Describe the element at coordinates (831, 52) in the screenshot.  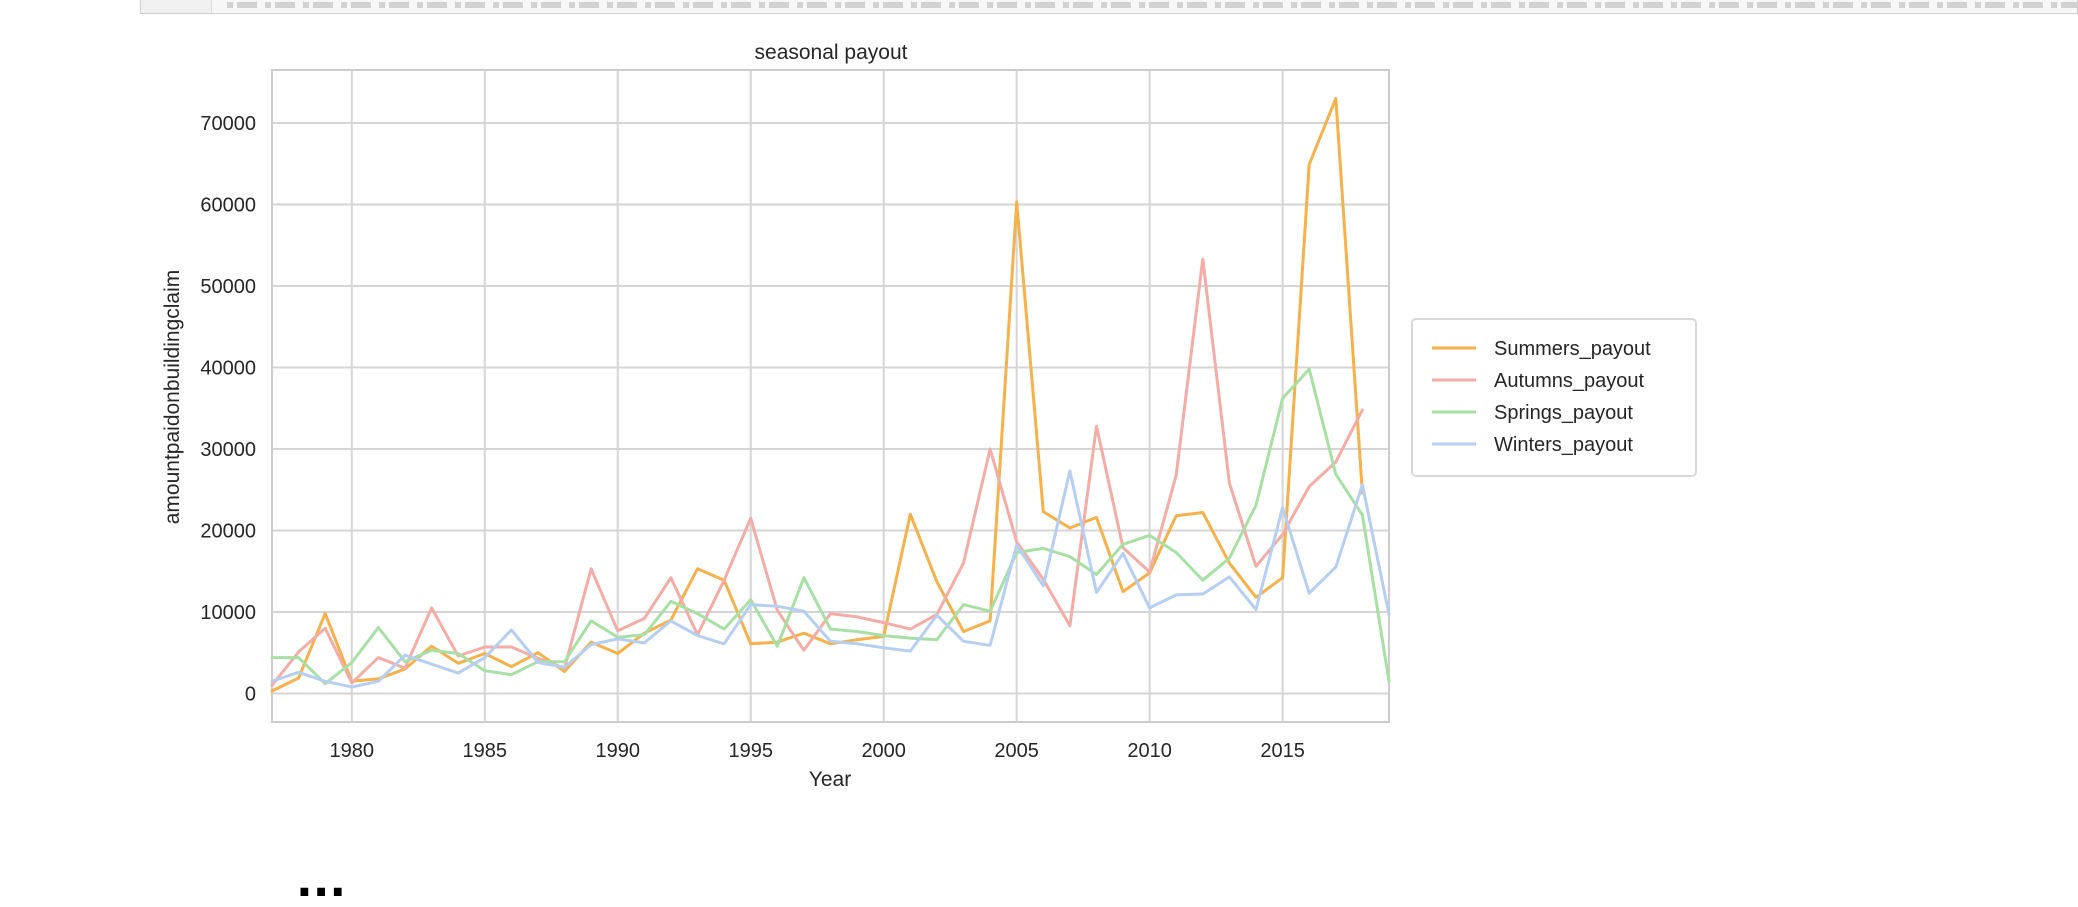
I see `chart-title: seasonal payout` at that location.